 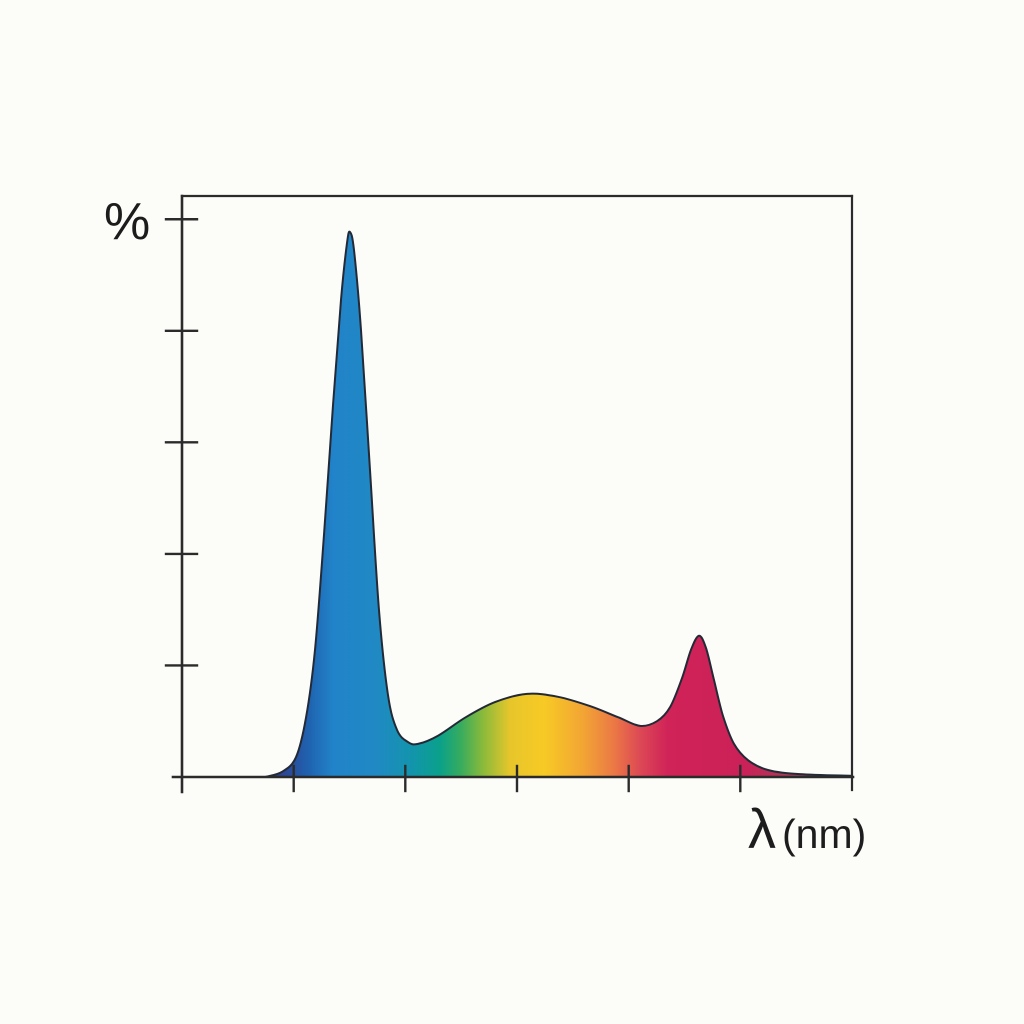 What do you see at coordinates (762, 828) in the screenshot?
I see `x-axis-label-lambda: λ` at bounding box center [762, 828].